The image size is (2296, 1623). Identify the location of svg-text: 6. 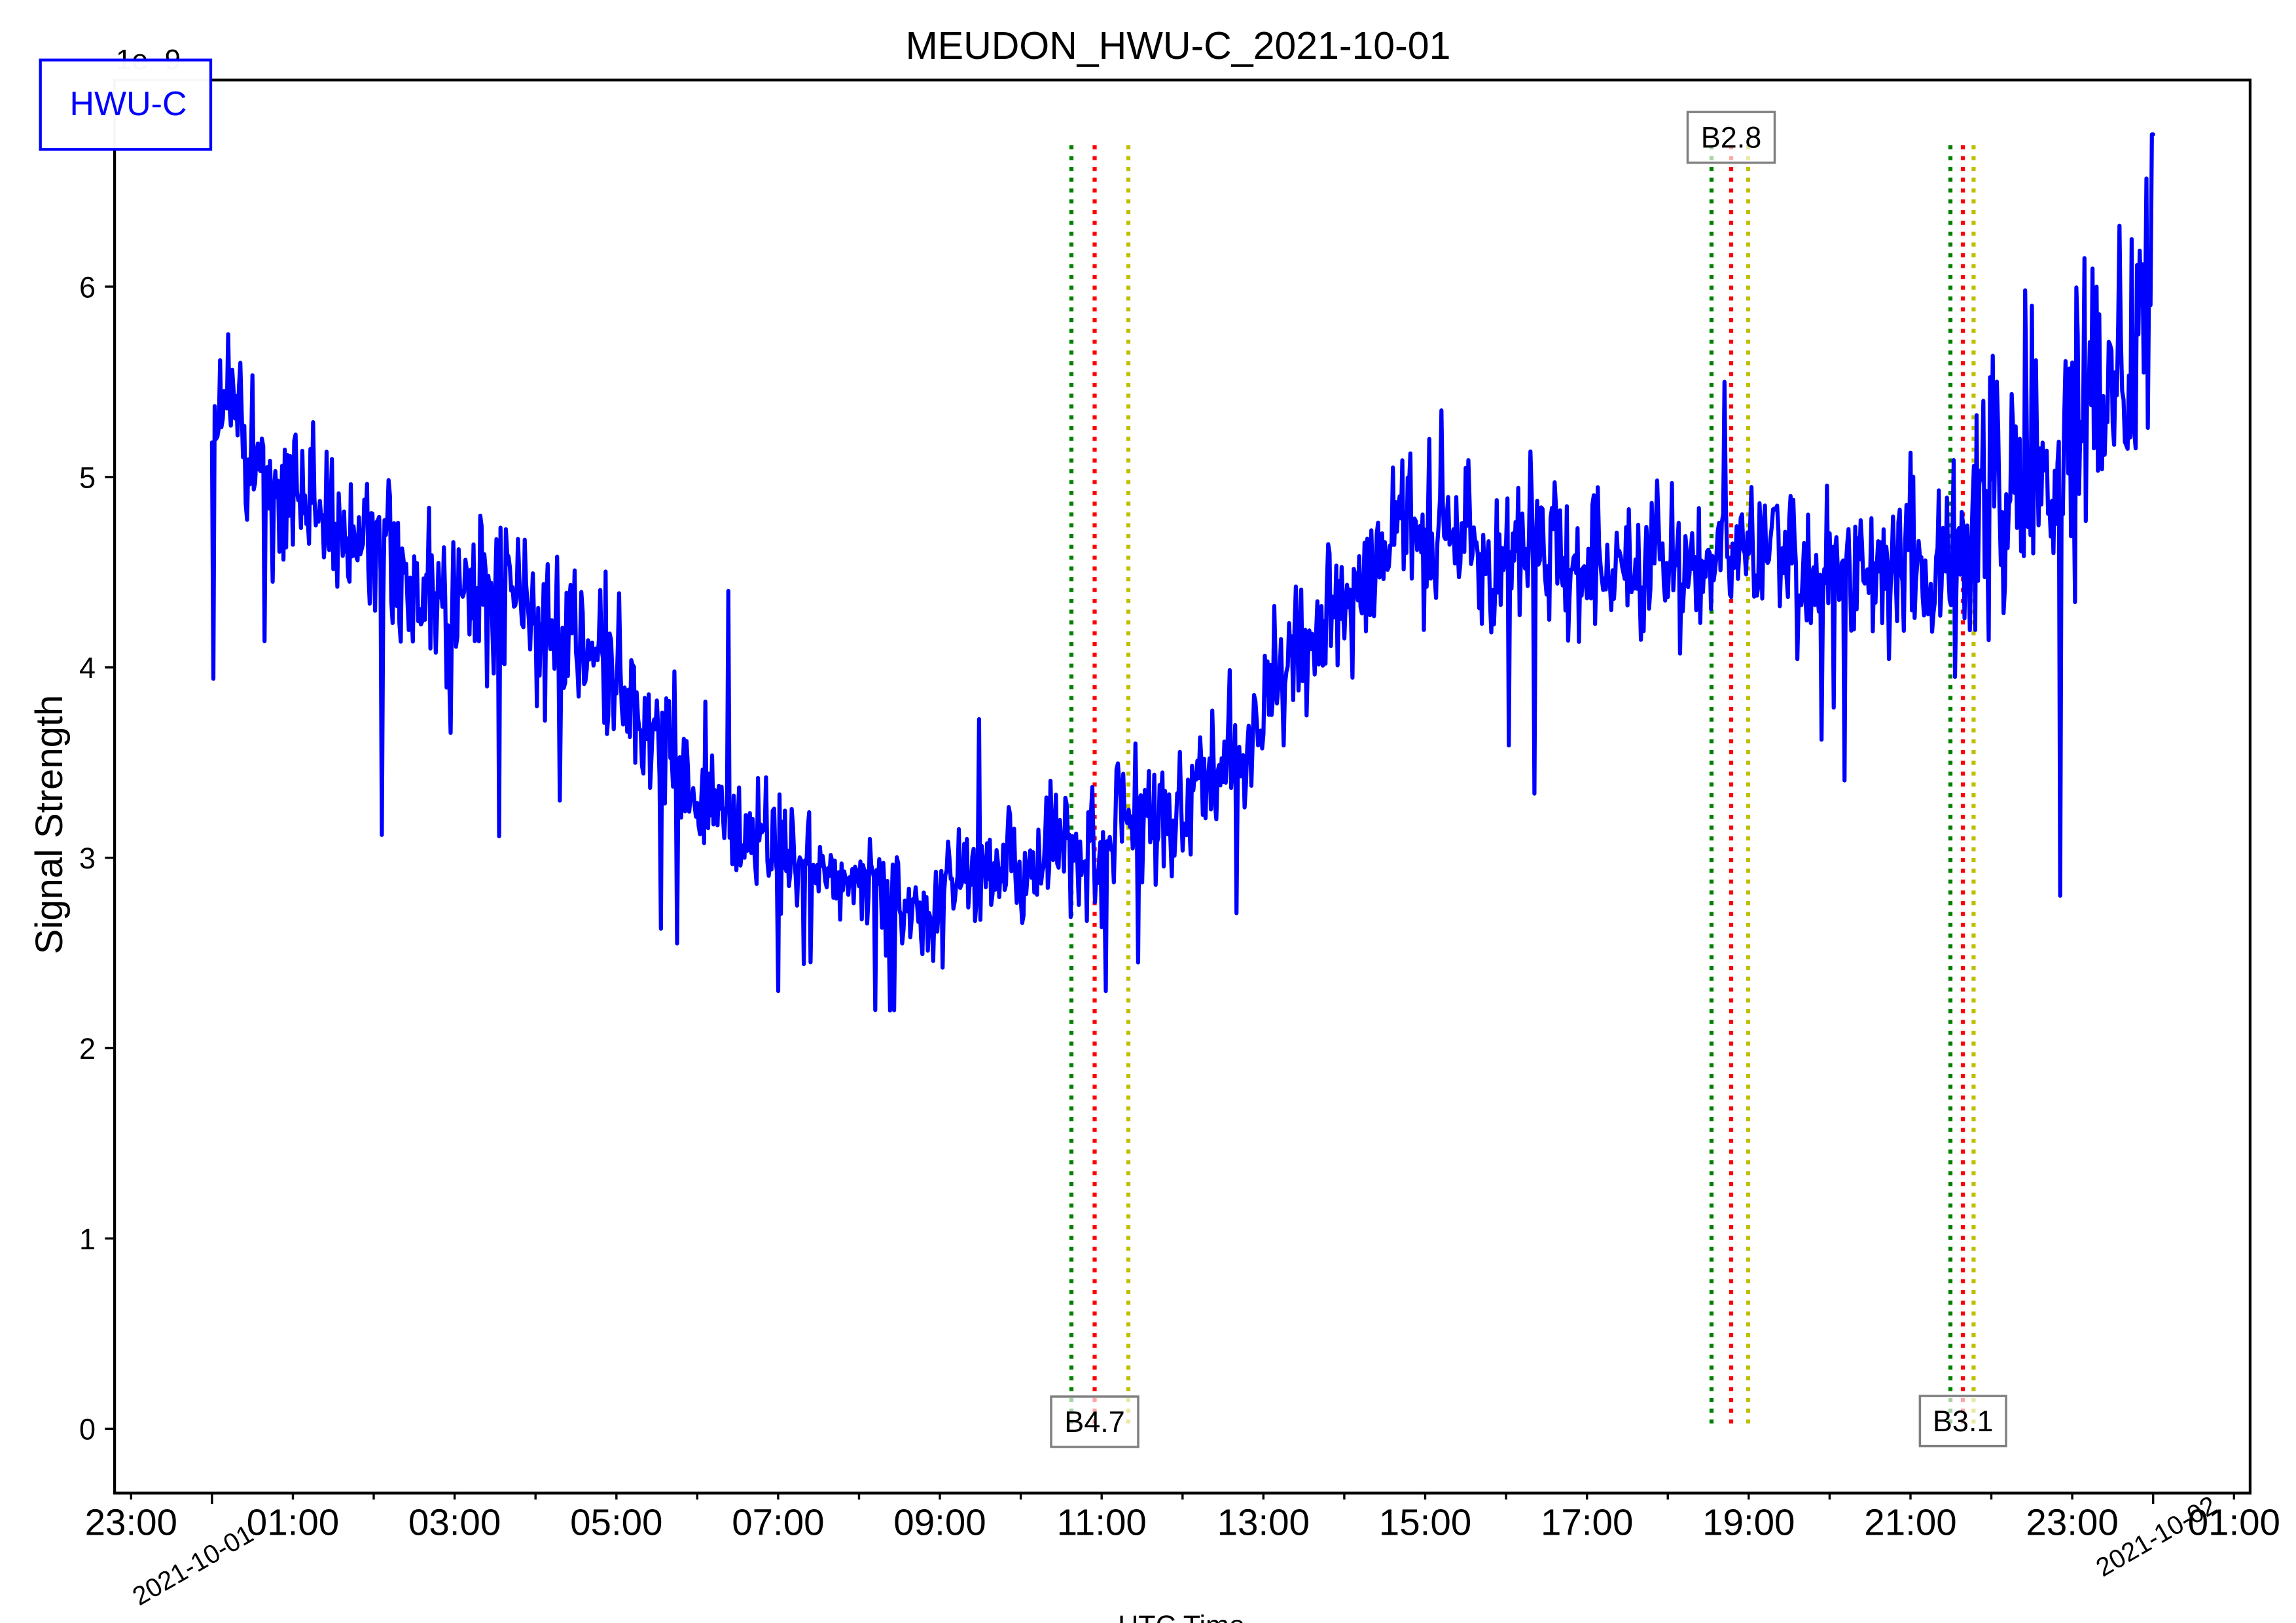
(87, 287).